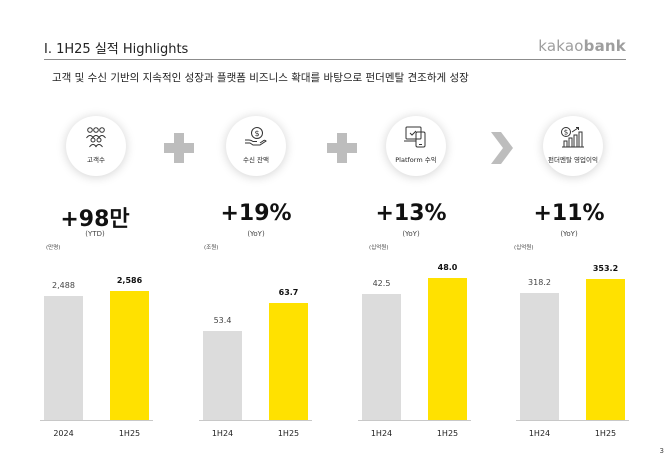 This screenshot has width=670, height=463. I want to click on bar-value-label: 42.5, so click(381, 284).